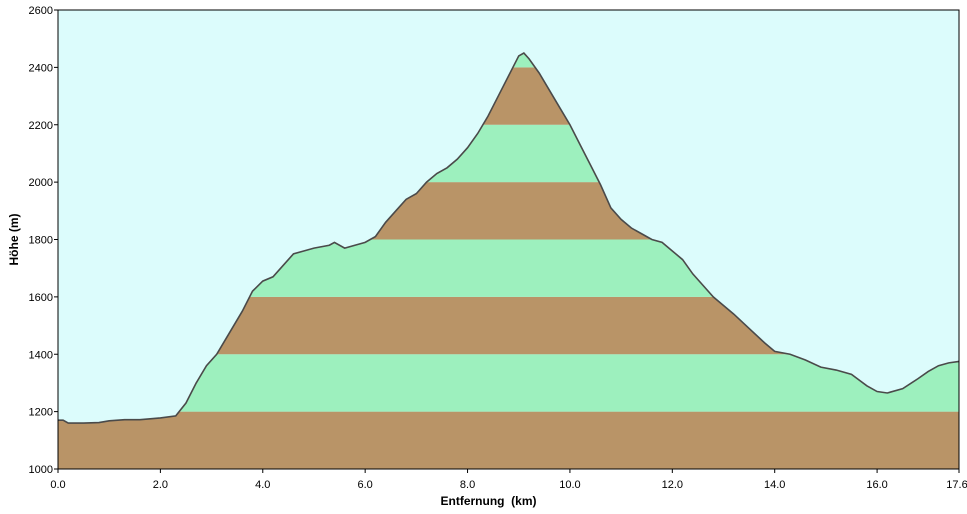 This screenshot has height=514, width=967. Describe the element at coordinates (467, 485) in the screenshot. I see `x-tick-label: 8.0` at that location.